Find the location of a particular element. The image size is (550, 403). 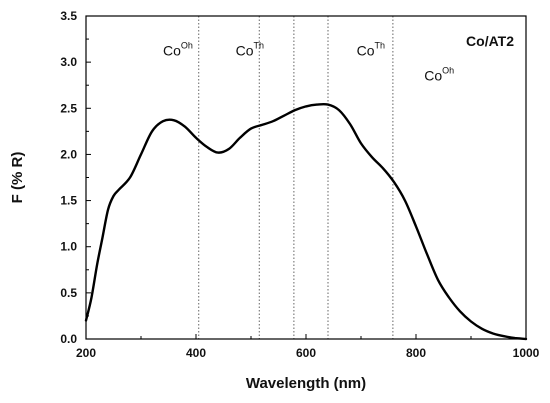

x-tick-label: 400 is located at coordinates (196, 353).